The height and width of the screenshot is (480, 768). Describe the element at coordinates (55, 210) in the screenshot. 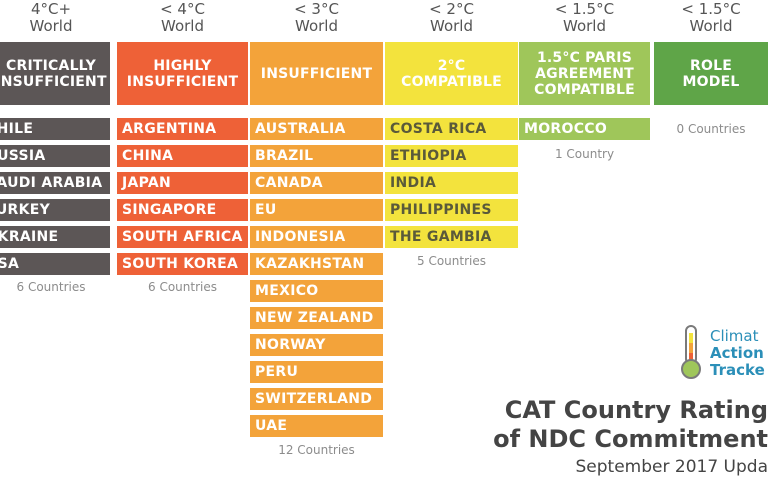

I see `country-bar: TURKEY` at that location.